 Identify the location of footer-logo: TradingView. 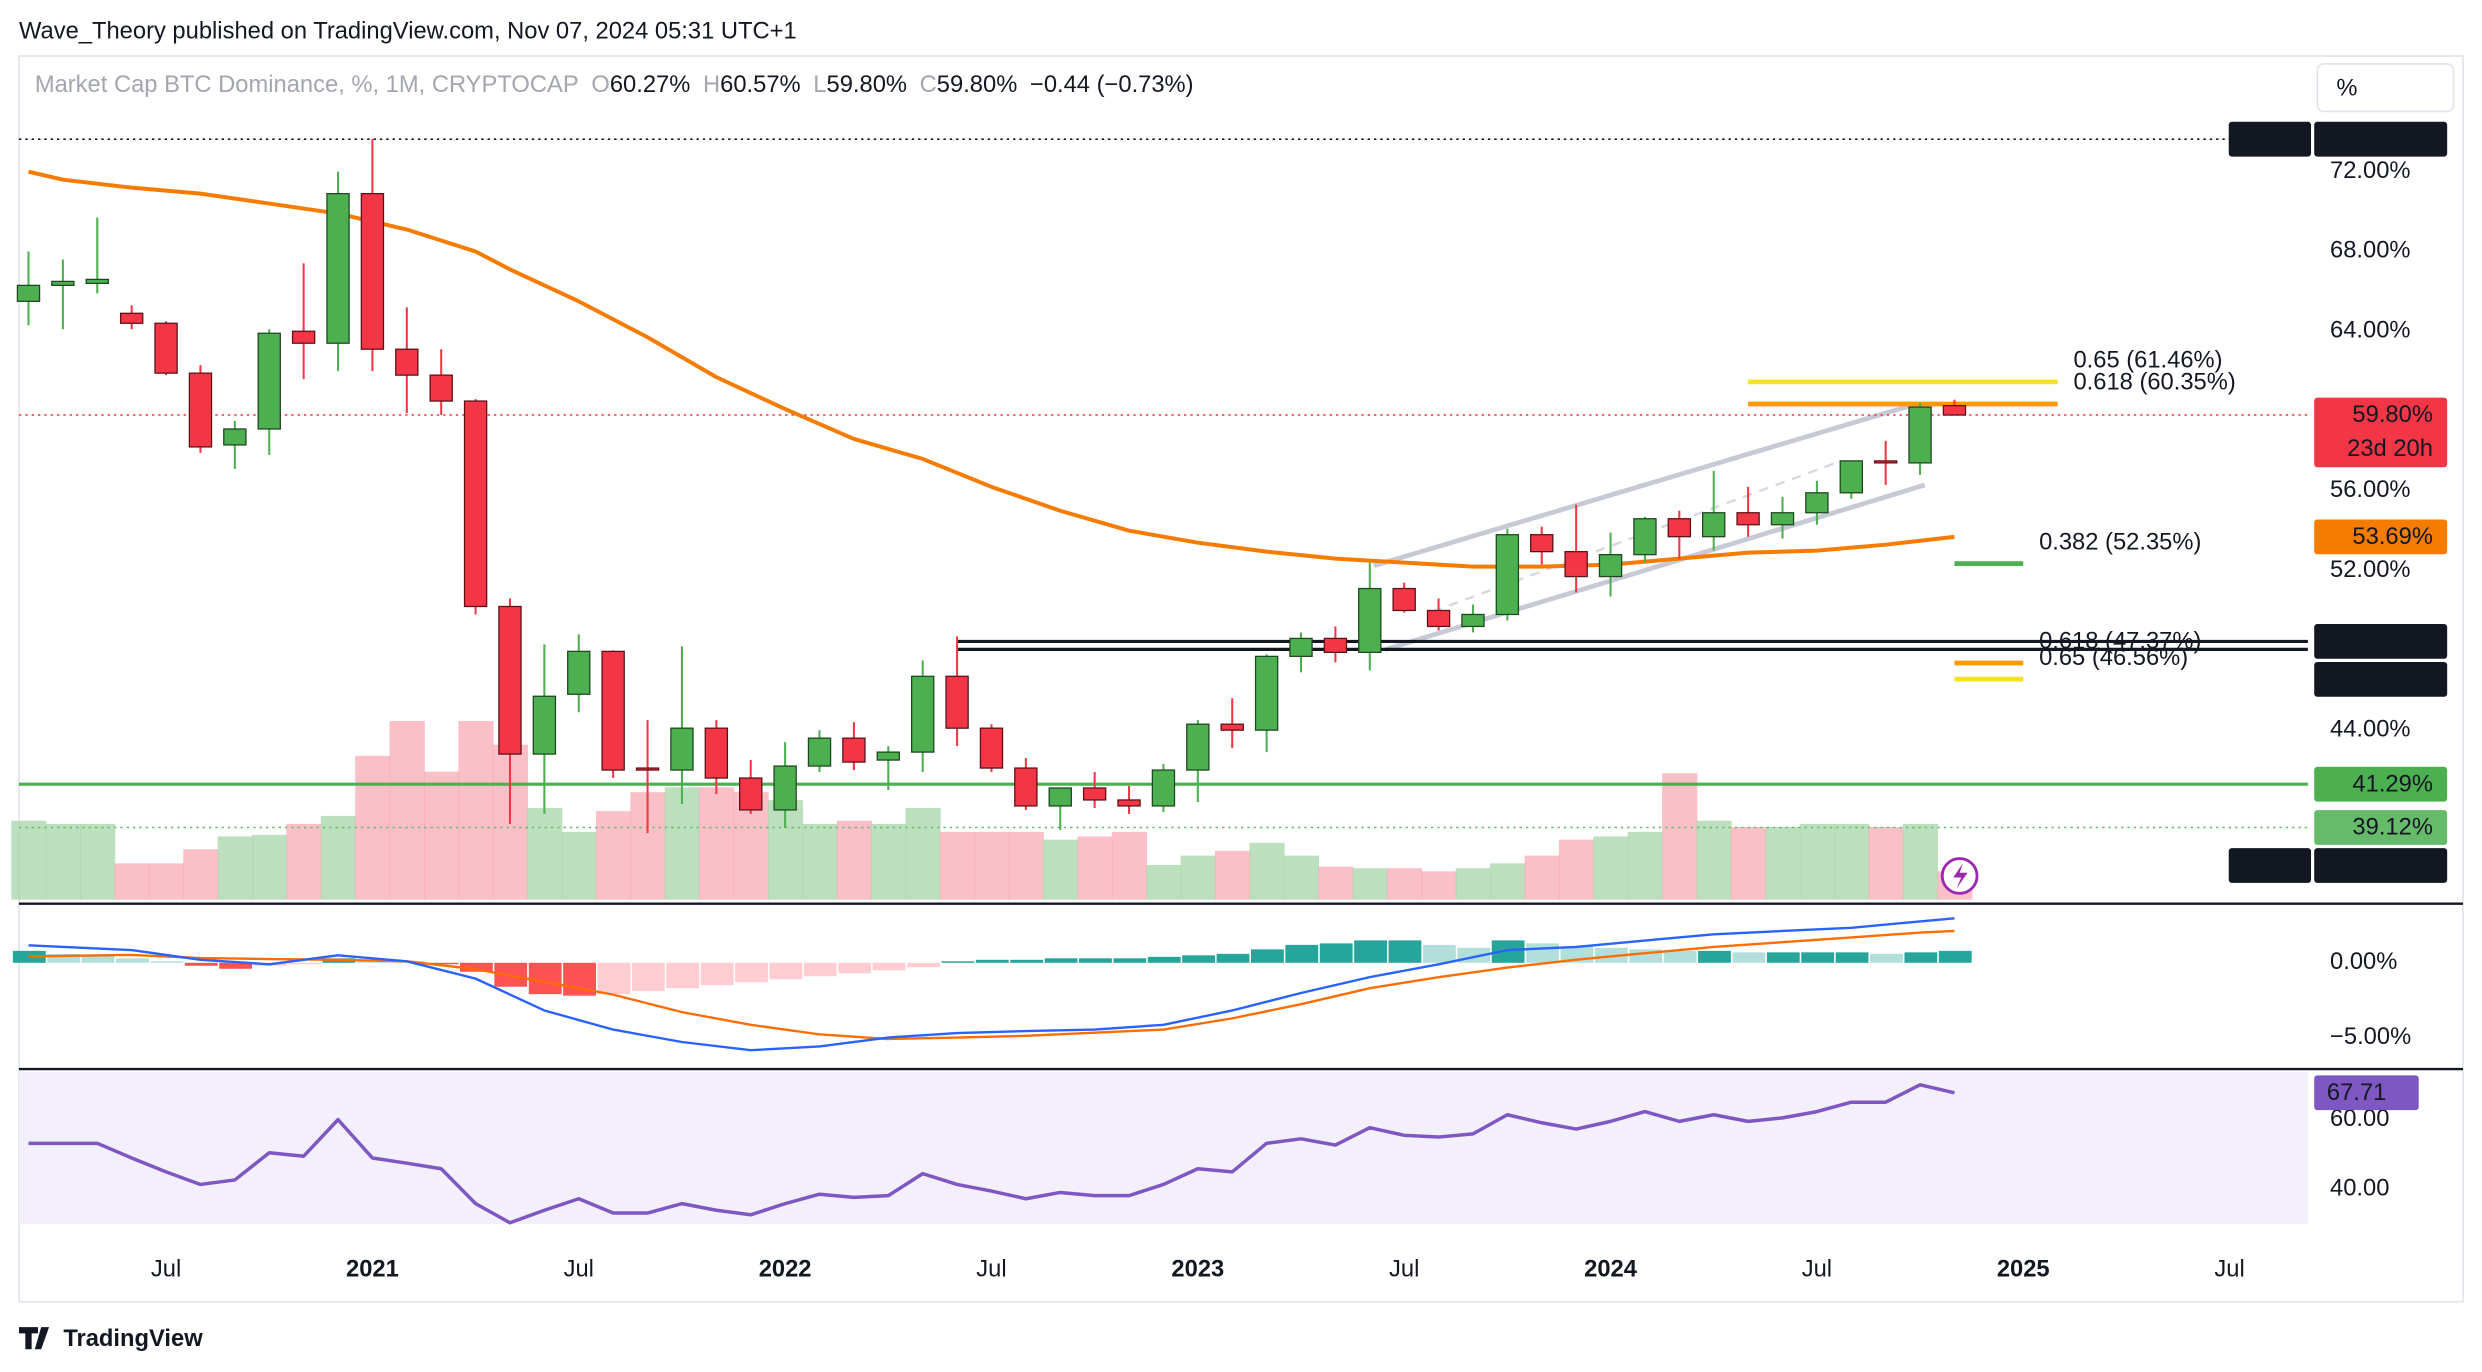
(133, 1339).